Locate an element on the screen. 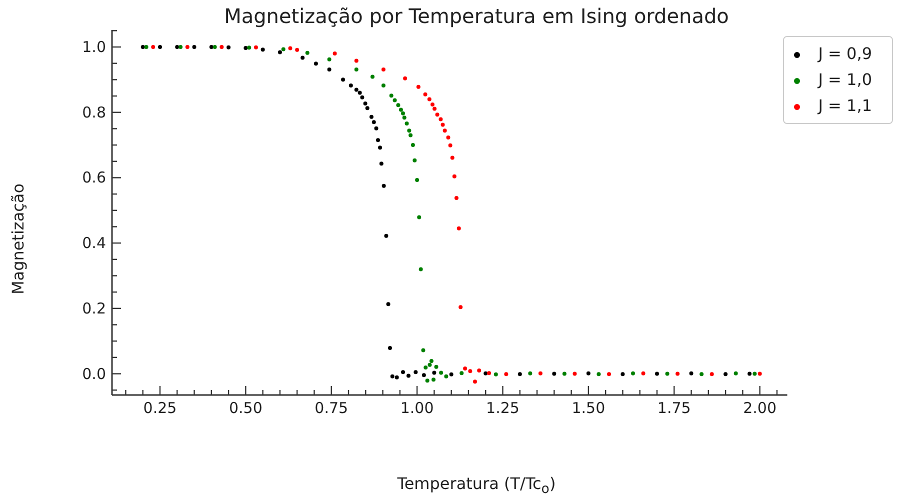 The image size is (899, 499). y-axis-title: Magnetização is located at coordinates (18, 238).